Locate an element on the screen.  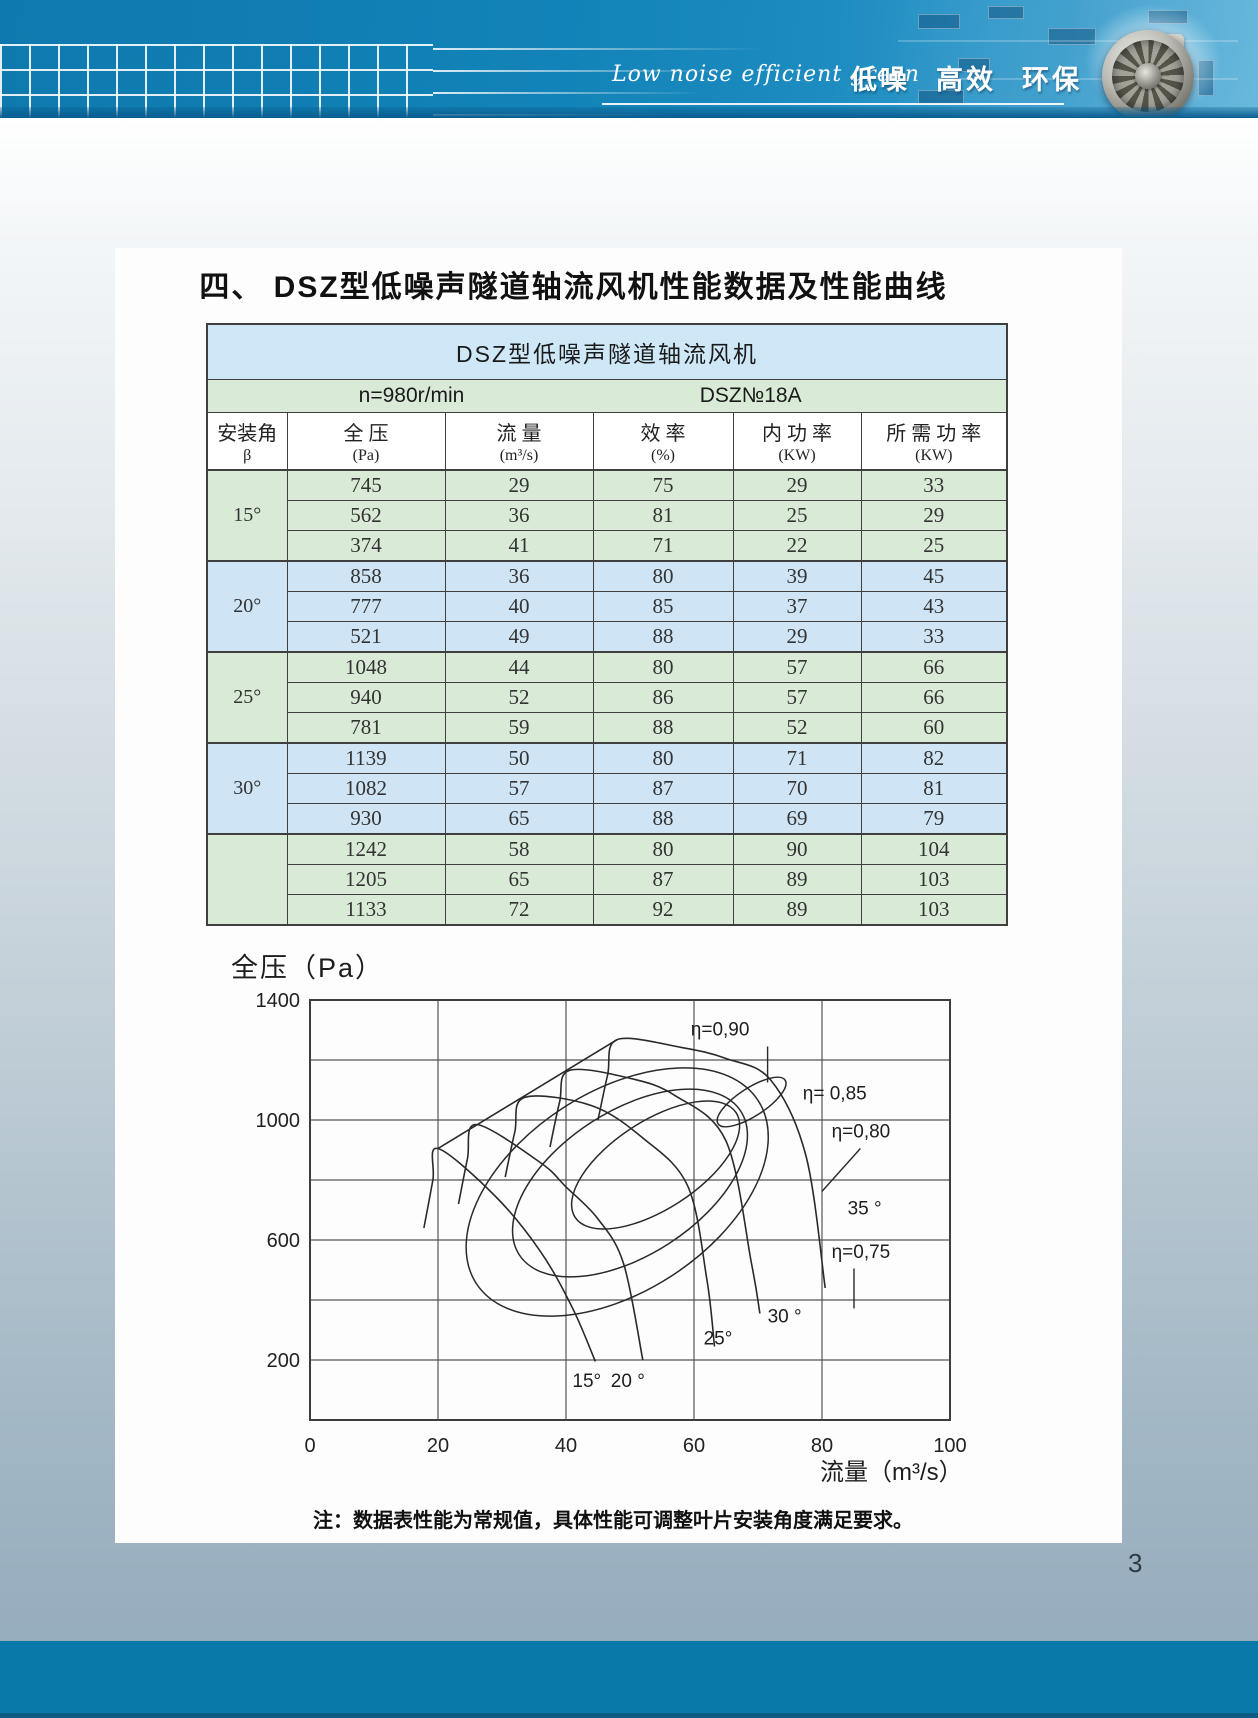
column-header-cell: 内 功 率 (KW) is located at coordinates (797, 441).